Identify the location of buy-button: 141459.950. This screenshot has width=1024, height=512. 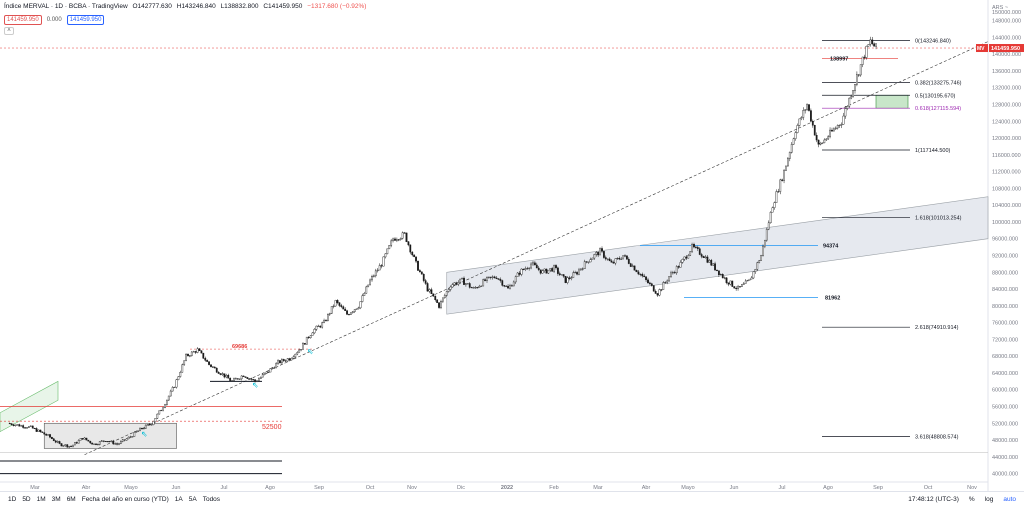
(85, 20).